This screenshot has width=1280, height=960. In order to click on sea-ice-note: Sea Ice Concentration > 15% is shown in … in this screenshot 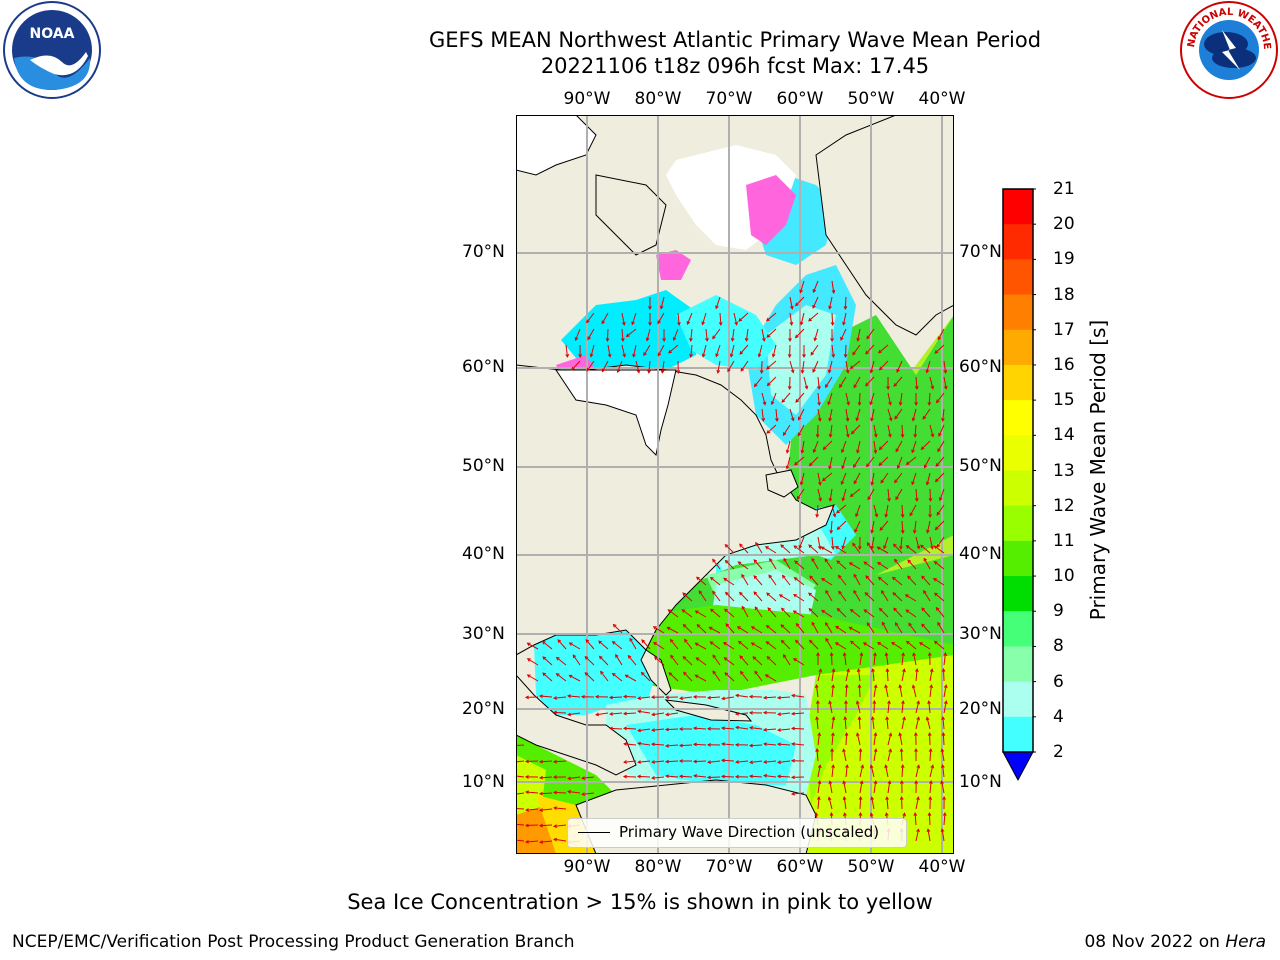, I will do `click(640, 902)`.